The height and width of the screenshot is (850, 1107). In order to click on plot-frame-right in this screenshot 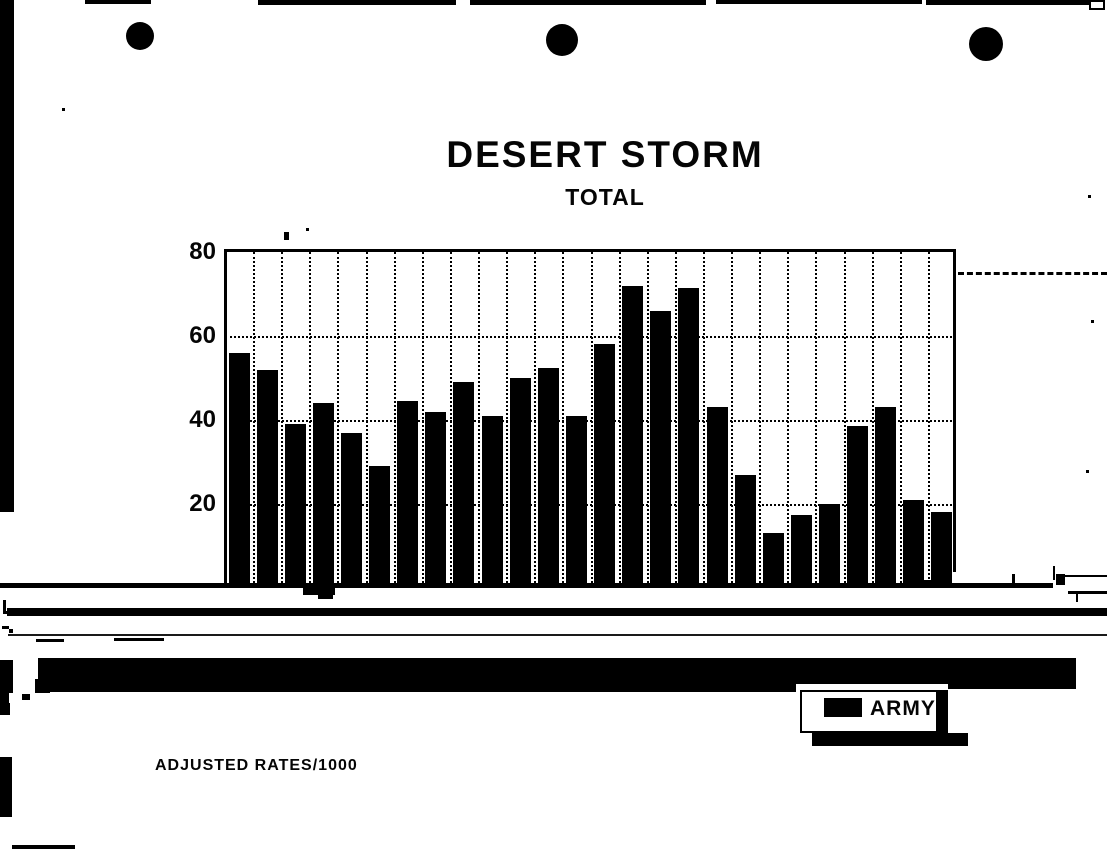, I will do `click(954, 412)`.